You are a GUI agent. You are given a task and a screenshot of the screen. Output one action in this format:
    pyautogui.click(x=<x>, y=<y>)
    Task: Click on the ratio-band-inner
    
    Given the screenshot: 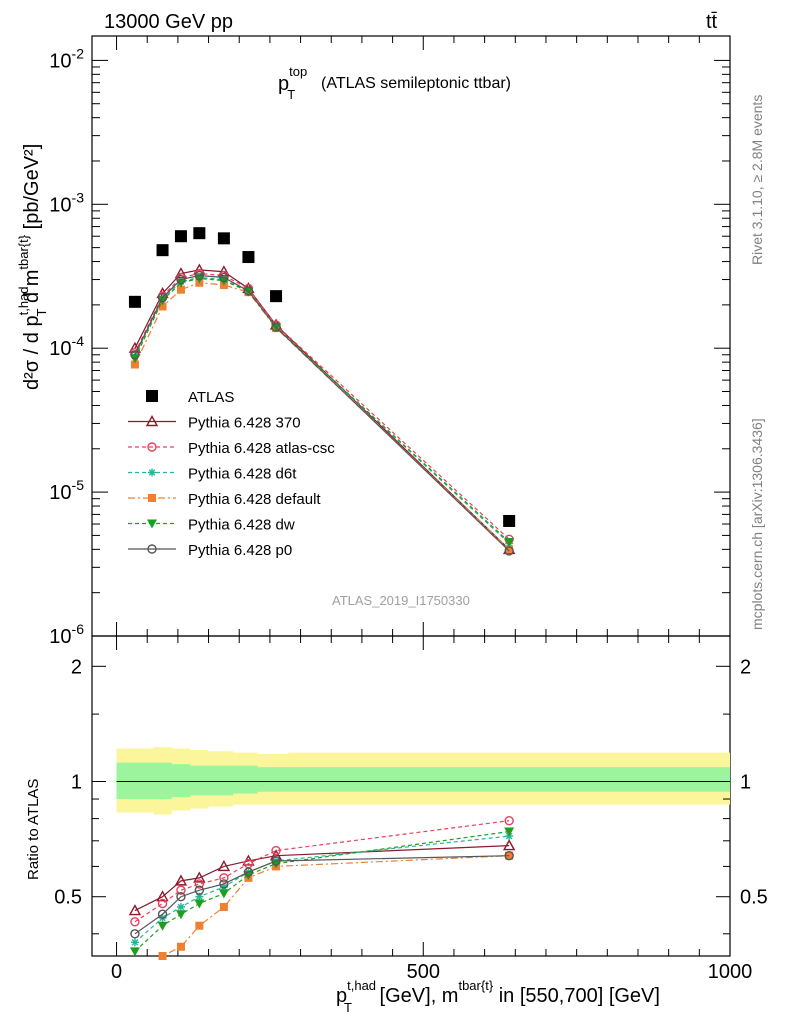 What is the action you would take?
    pyautogui.click(x=423, y=781)
    